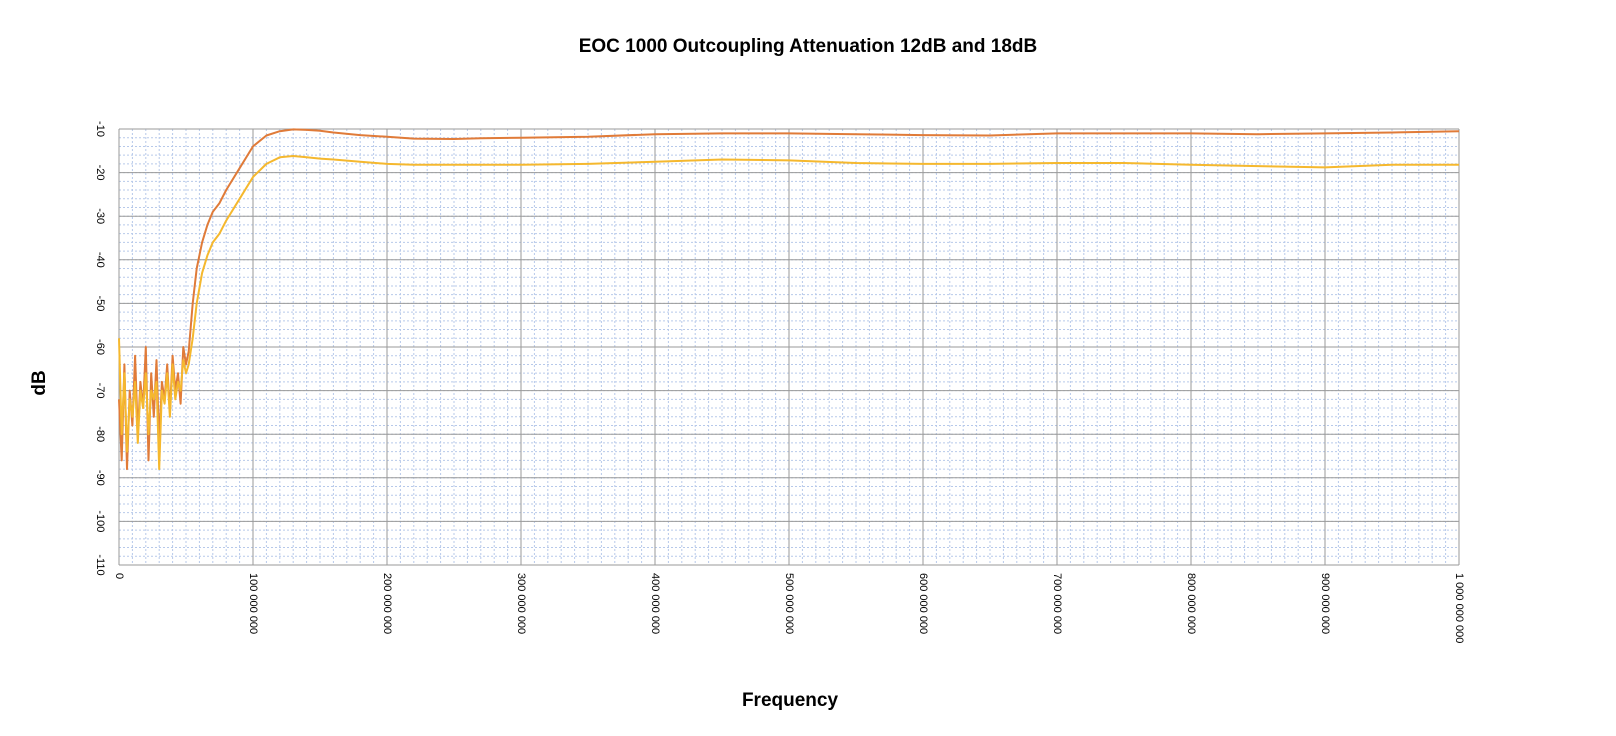  What do you see at coordinates (923, 603) in the screenshot?
I see `x-tick-label: 600 000 000` at bounding box center [923, 603].